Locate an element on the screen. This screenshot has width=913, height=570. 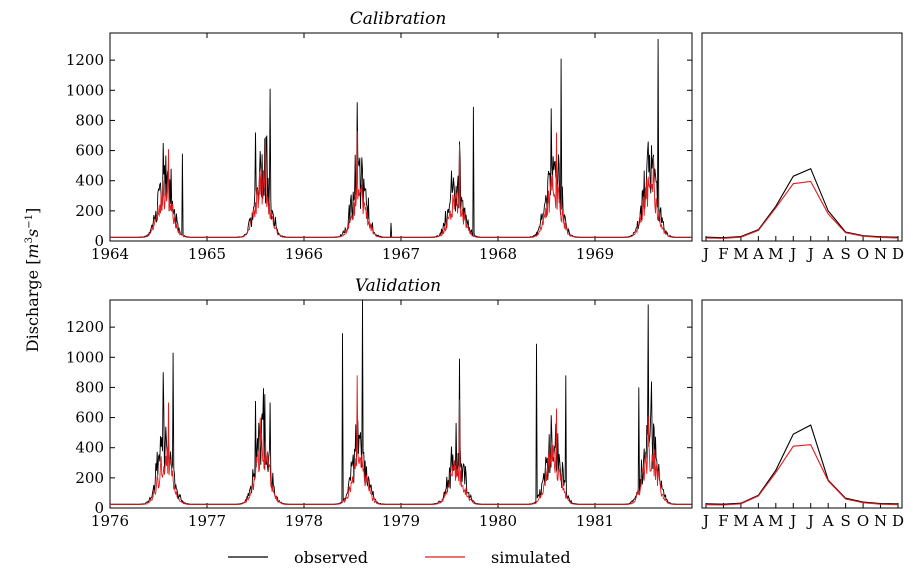
y-axis-label: Discharge [m3s−1] is located at coordinates (32, 280).